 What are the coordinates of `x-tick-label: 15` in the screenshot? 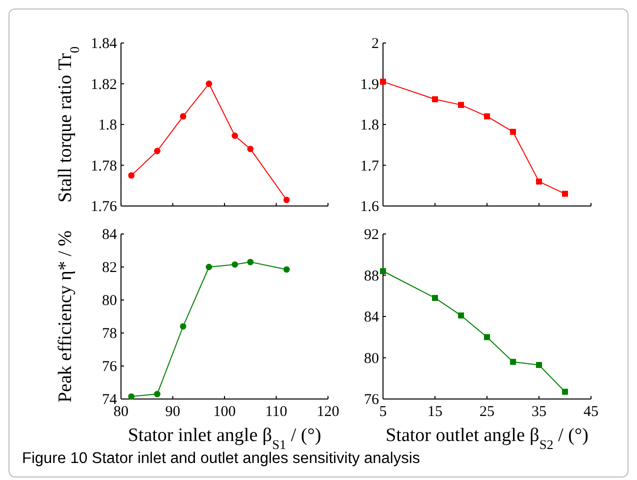 It's located at (435, 412).